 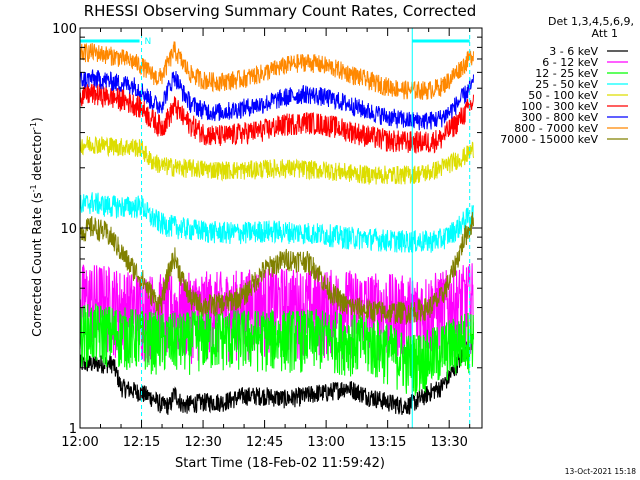 I want to click on y-axis-label: Corrected Count Rate (s-1 detector-1), so click(x=36, y=226).